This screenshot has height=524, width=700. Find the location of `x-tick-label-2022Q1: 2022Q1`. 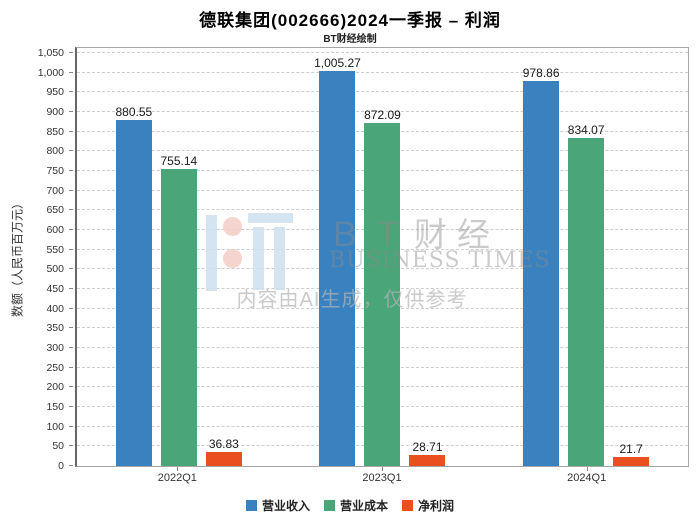

x-tick-label-2022Q1: 2022Q1 is located at coordinates (177, 478).